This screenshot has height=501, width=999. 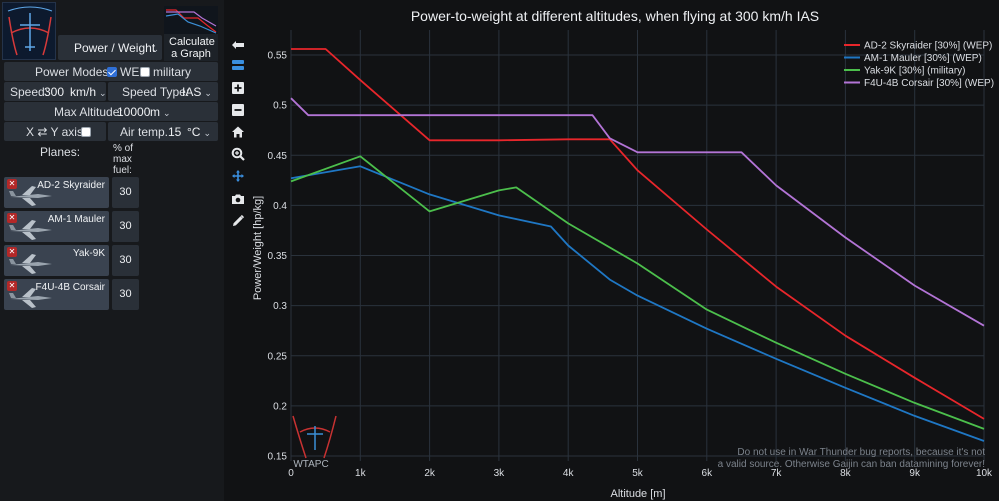 What do you see at coordinates (73, 72) in the screenshot?
I see `power-modes-label: Power Modes:` at bounding box center [73, 72].